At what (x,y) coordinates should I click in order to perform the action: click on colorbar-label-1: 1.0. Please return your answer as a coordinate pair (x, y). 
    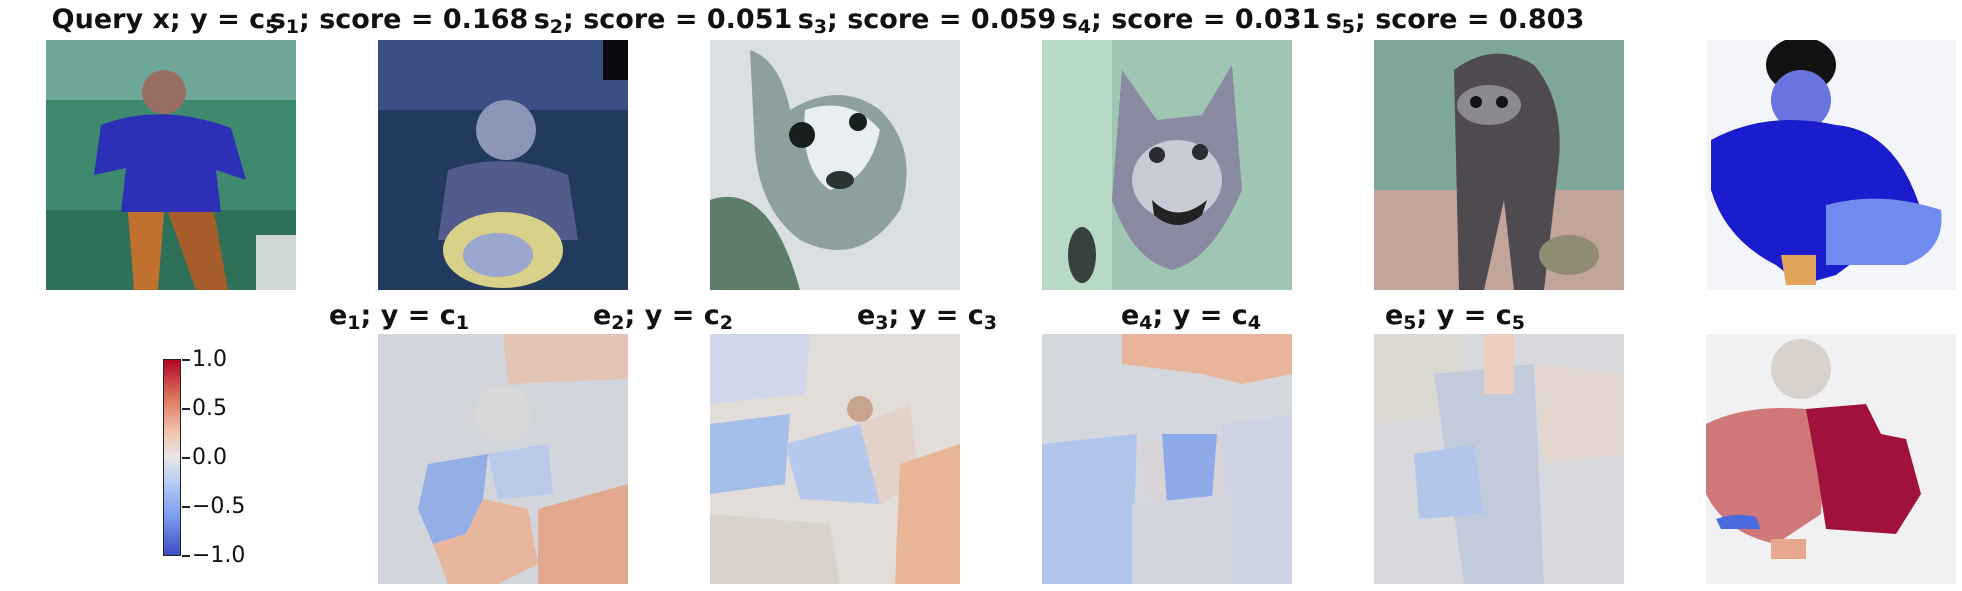
    Looking at the image, I should click on (209, 359).